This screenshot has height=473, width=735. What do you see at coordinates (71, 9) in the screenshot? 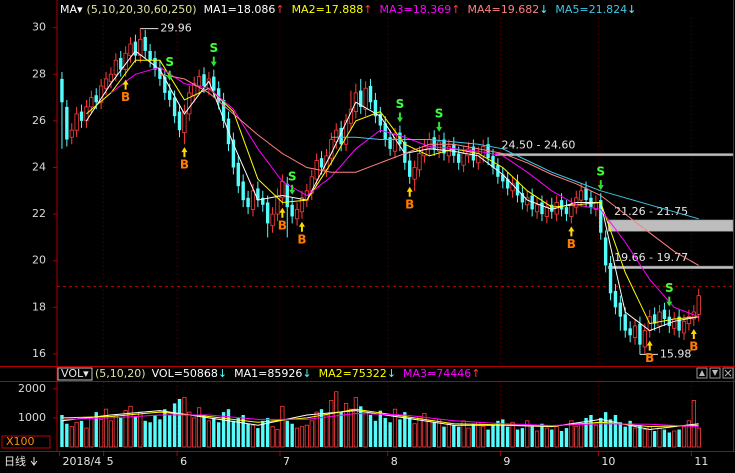
I see `header-label: MA▾` at bounding box center [71, 9].